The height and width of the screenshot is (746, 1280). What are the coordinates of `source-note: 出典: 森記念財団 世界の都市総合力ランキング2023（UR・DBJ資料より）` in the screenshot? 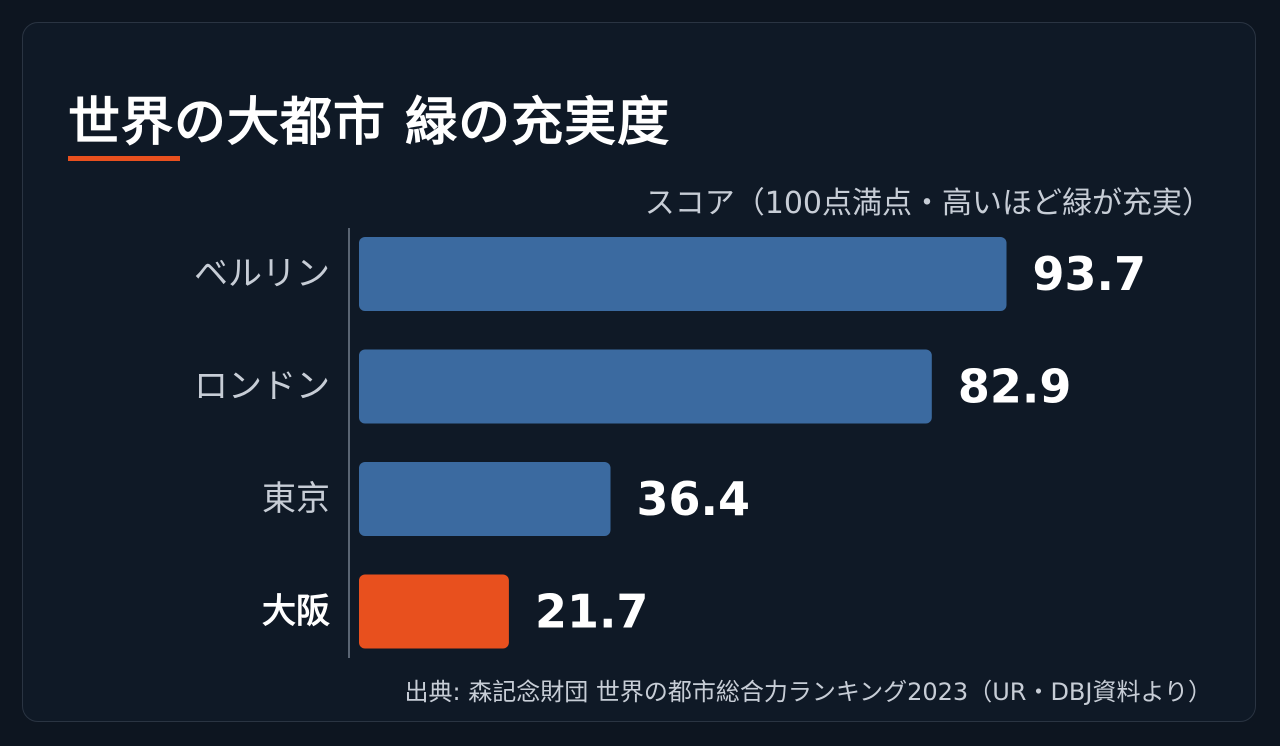 It's located at (808, 692).